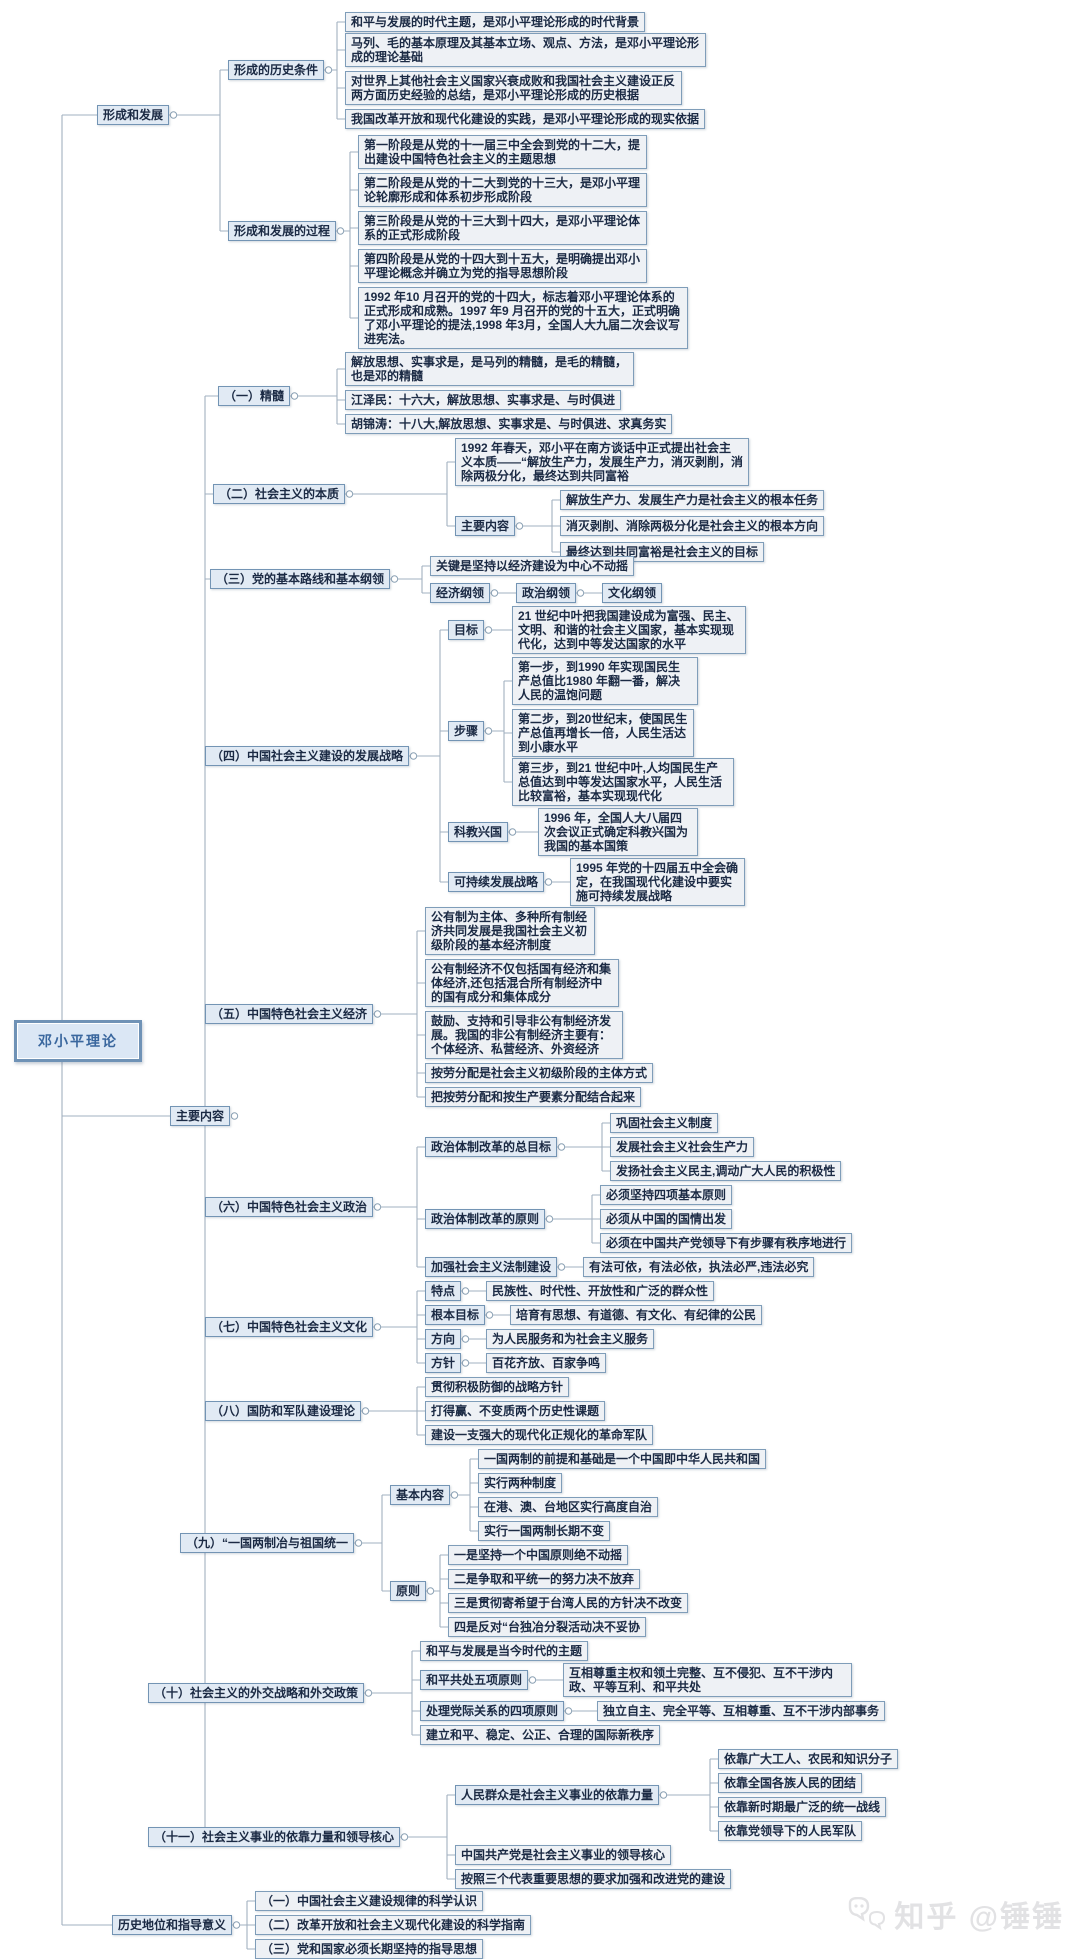 This screenshot has height=1959, width=1080. I want to click on node-c9a: 基本内容, so click(420, 1495).